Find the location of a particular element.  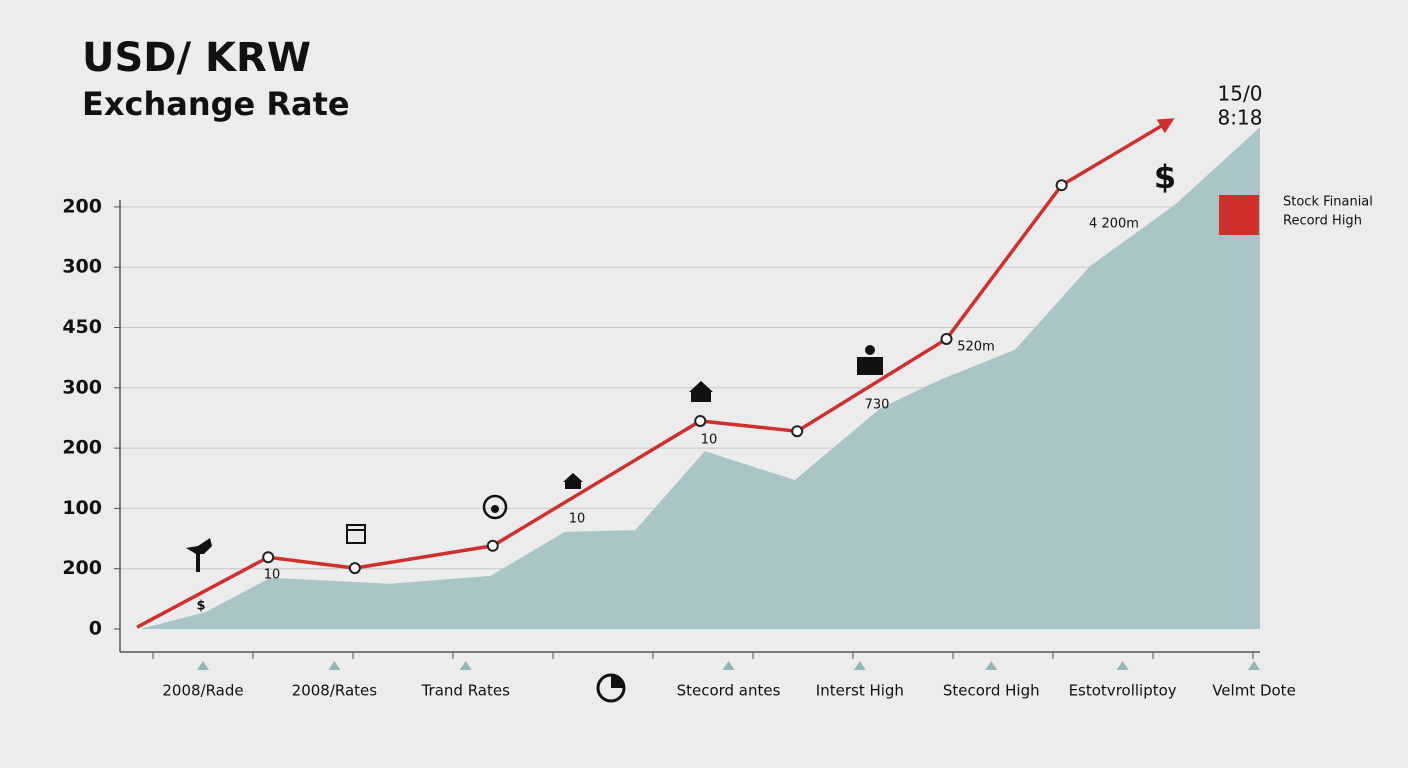

legend-label: Record High is located at coordinates (1322, 221).